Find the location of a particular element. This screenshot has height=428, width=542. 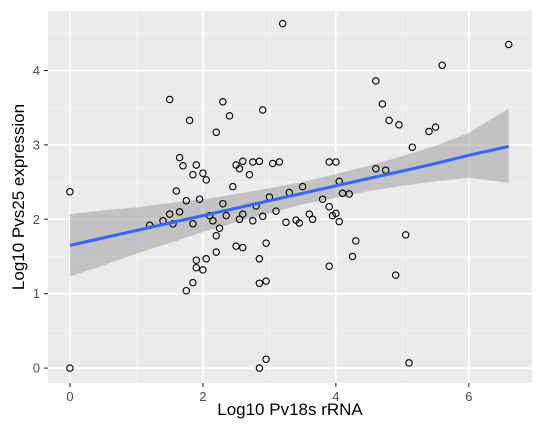

y-tick-label: 2 is located at coordinates (36, 219).